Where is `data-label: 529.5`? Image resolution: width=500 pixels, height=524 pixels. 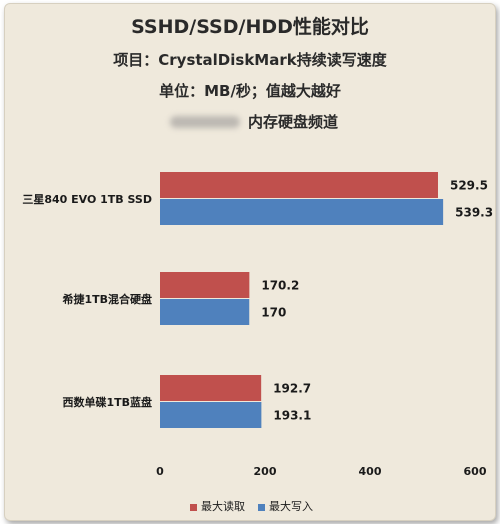 data-label: 529.5 is located at coordinates (469, 186).